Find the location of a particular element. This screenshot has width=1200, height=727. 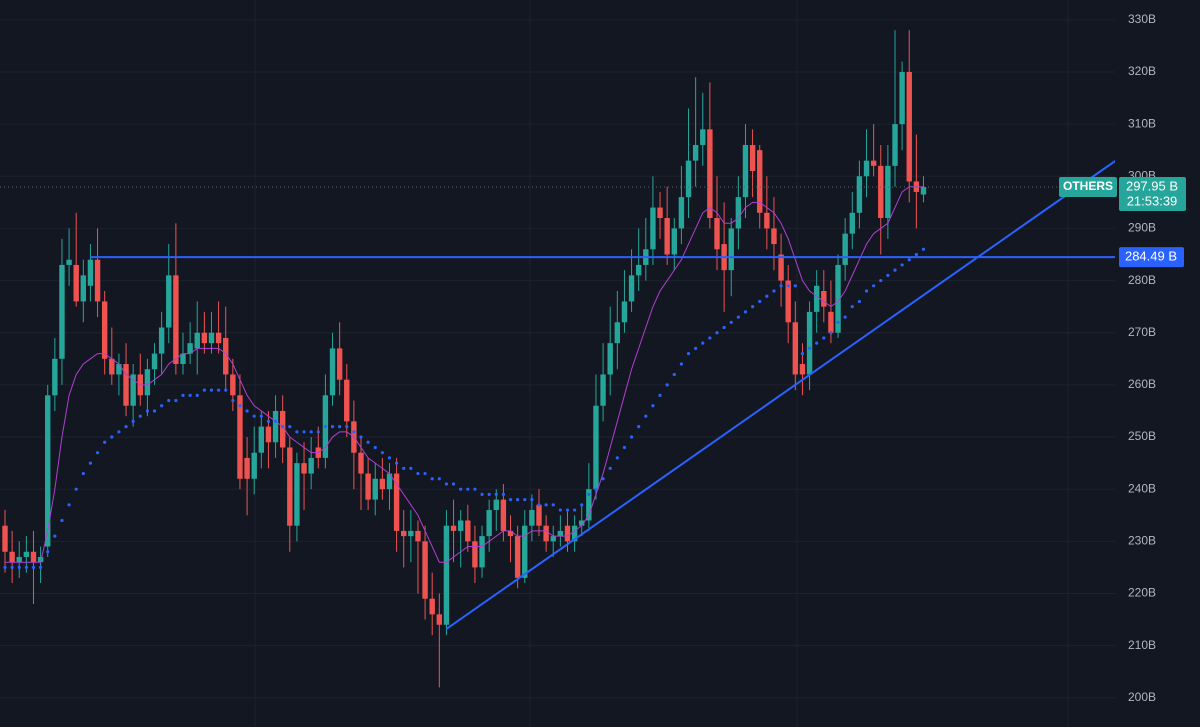

y-tick-label: 210B is located at coordinates (1142, 645).